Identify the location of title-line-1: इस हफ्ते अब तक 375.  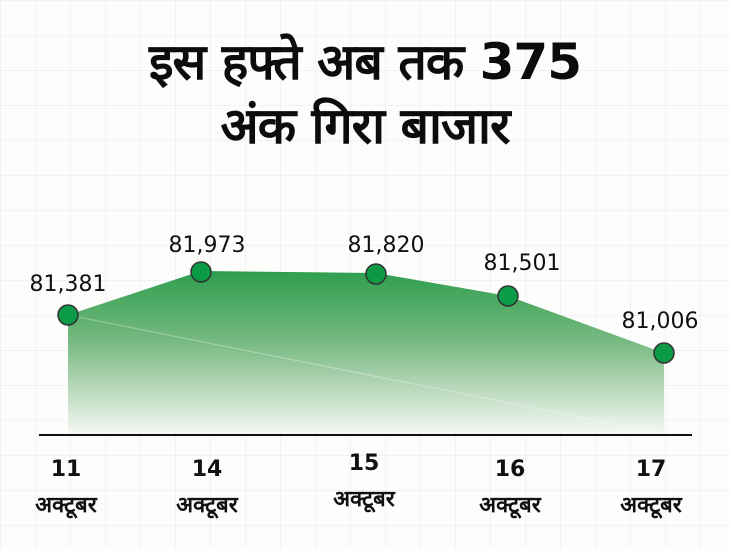
(365, 62).